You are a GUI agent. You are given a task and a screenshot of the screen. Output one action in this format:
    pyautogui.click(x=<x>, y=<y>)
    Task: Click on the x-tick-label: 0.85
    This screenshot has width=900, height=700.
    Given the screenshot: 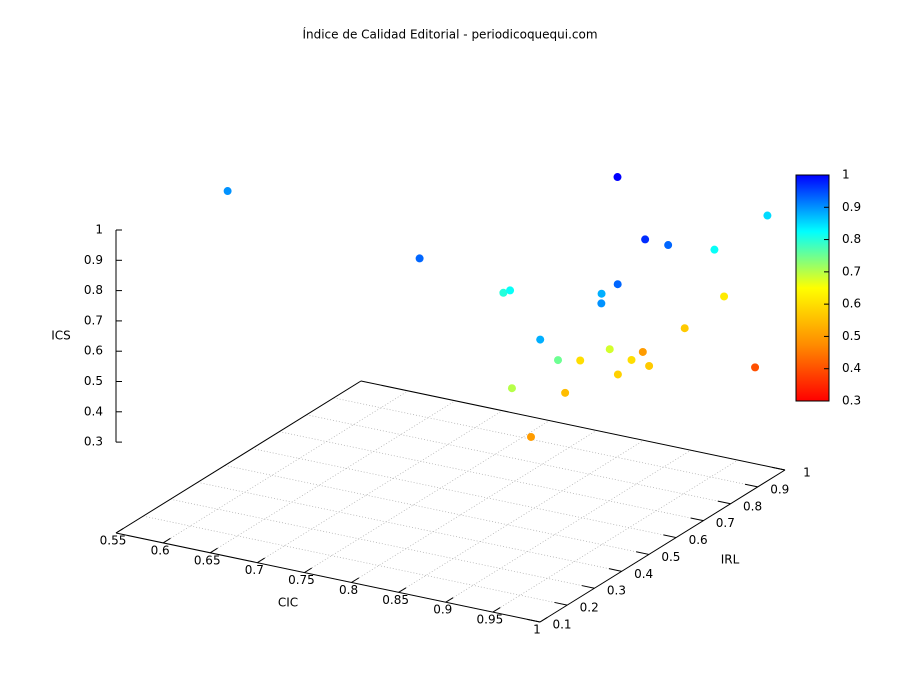 What is the action you would take?
    pyautogui.click(x=395, y=600)
    